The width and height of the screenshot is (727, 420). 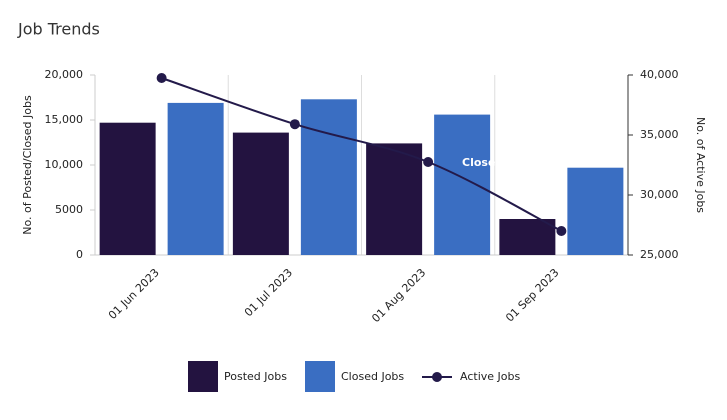 What do you see at coordinates (64, 164) in the screenshot?
I see `y-tick-label: 10,000` at bounding box center [64, 164].